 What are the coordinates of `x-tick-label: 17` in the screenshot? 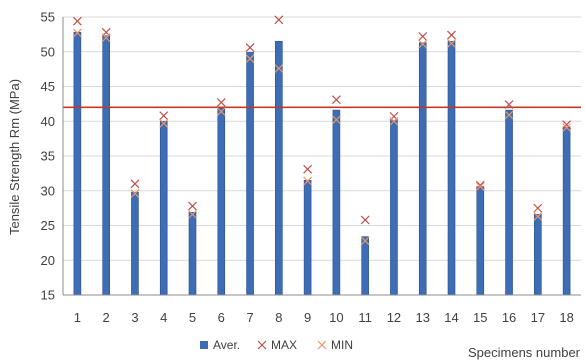 It's located at (538, 317).